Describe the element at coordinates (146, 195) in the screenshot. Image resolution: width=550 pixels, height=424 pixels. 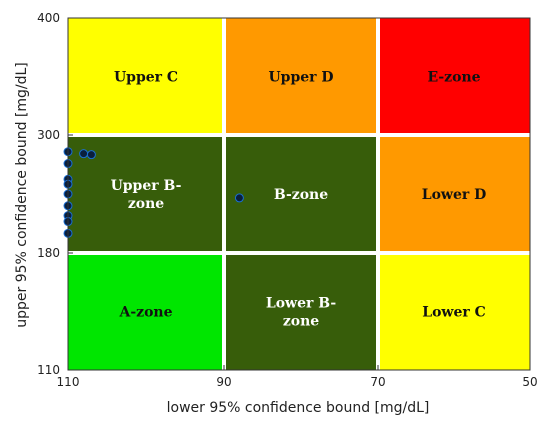
I see `zone-label-3: Upper B-zone` at that location.